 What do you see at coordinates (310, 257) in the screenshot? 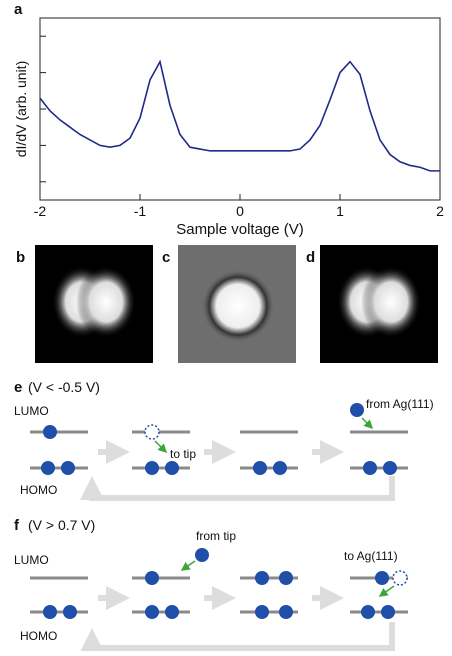
I see `panel-label: d` at bounding box center [310, 257].